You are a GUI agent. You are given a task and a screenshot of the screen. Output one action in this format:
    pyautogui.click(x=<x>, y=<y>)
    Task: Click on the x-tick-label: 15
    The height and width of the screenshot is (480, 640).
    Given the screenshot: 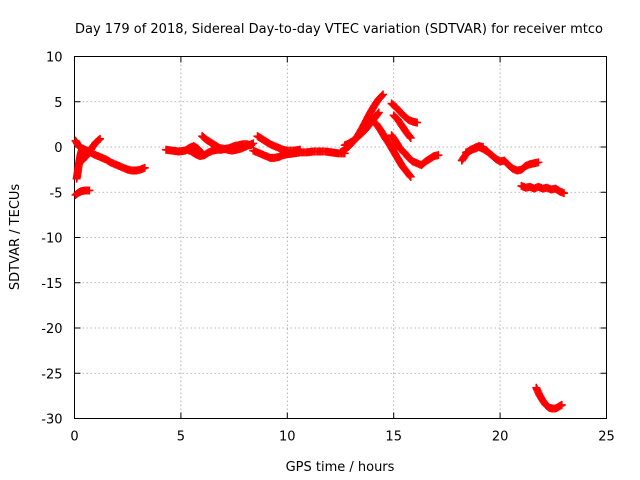 What is the action you would take?
    pyautogui.click(x=393, y=437)
    